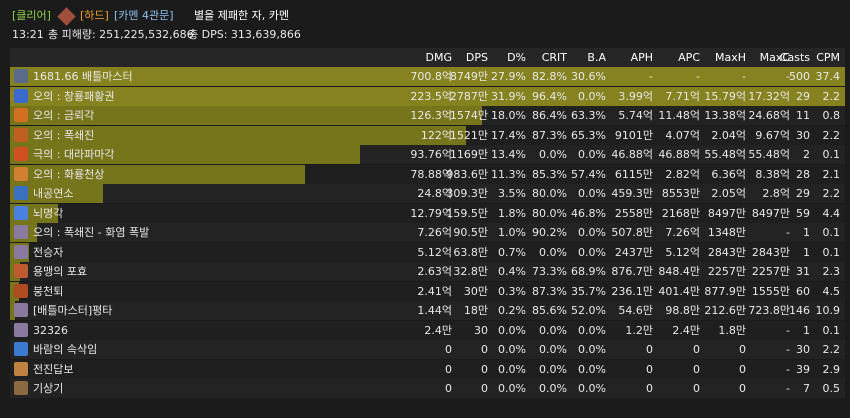 This screenshot has height=418, width=850. What do you see at coordinates (91, 232) in the screenshot?
I see `skill-name: 오의 : 폭쇄진 - 화염 폭발` at bounding box center [91, 232].